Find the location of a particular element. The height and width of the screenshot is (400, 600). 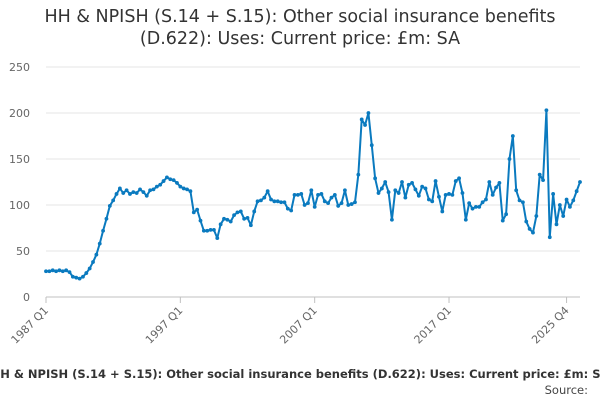

y-tick-label: 0 is located at coordinates (26, 297).